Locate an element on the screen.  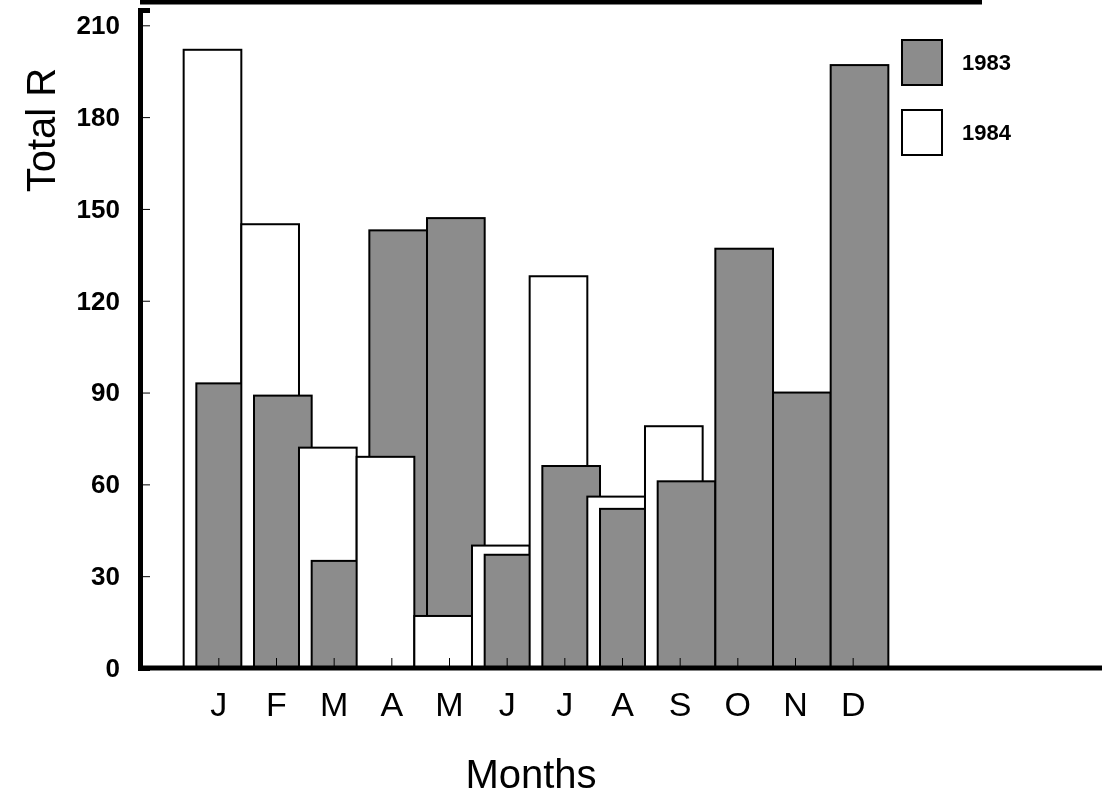
y-axis-title: Total R is located at coordinates (41, 130).